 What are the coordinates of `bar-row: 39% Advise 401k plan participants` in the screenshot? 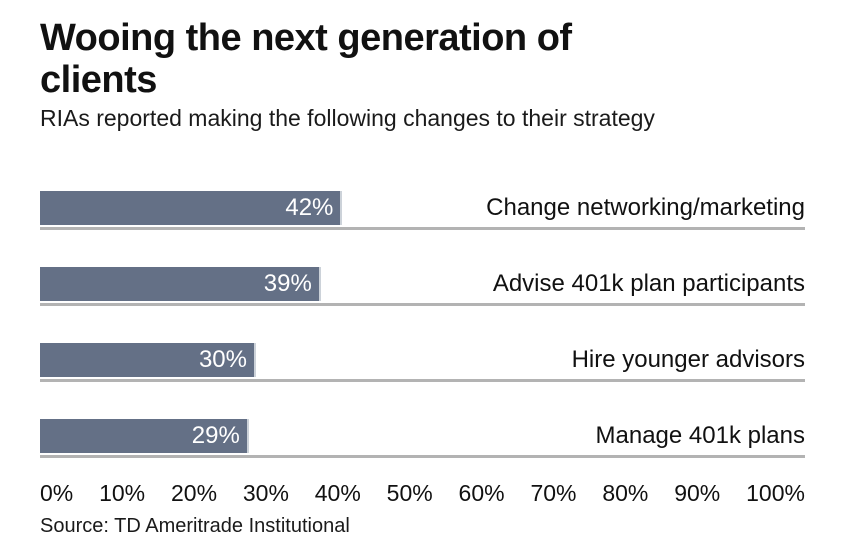 It's located at (422, 286).